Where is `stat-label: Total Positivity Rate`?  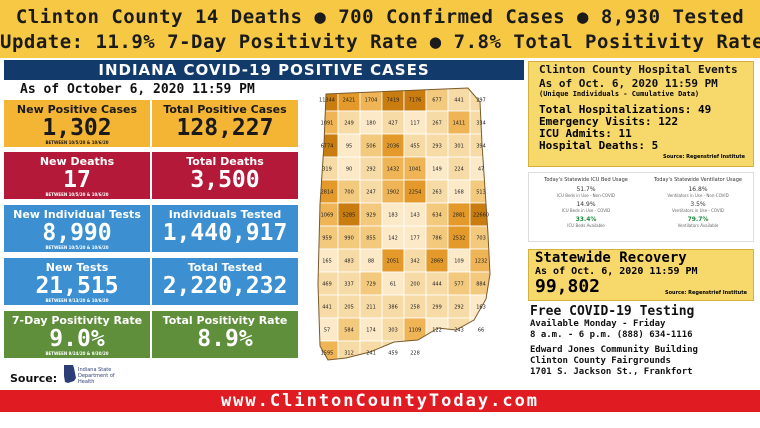 stat-label: Total Positivity Rate is located at coordinates (225, 320).